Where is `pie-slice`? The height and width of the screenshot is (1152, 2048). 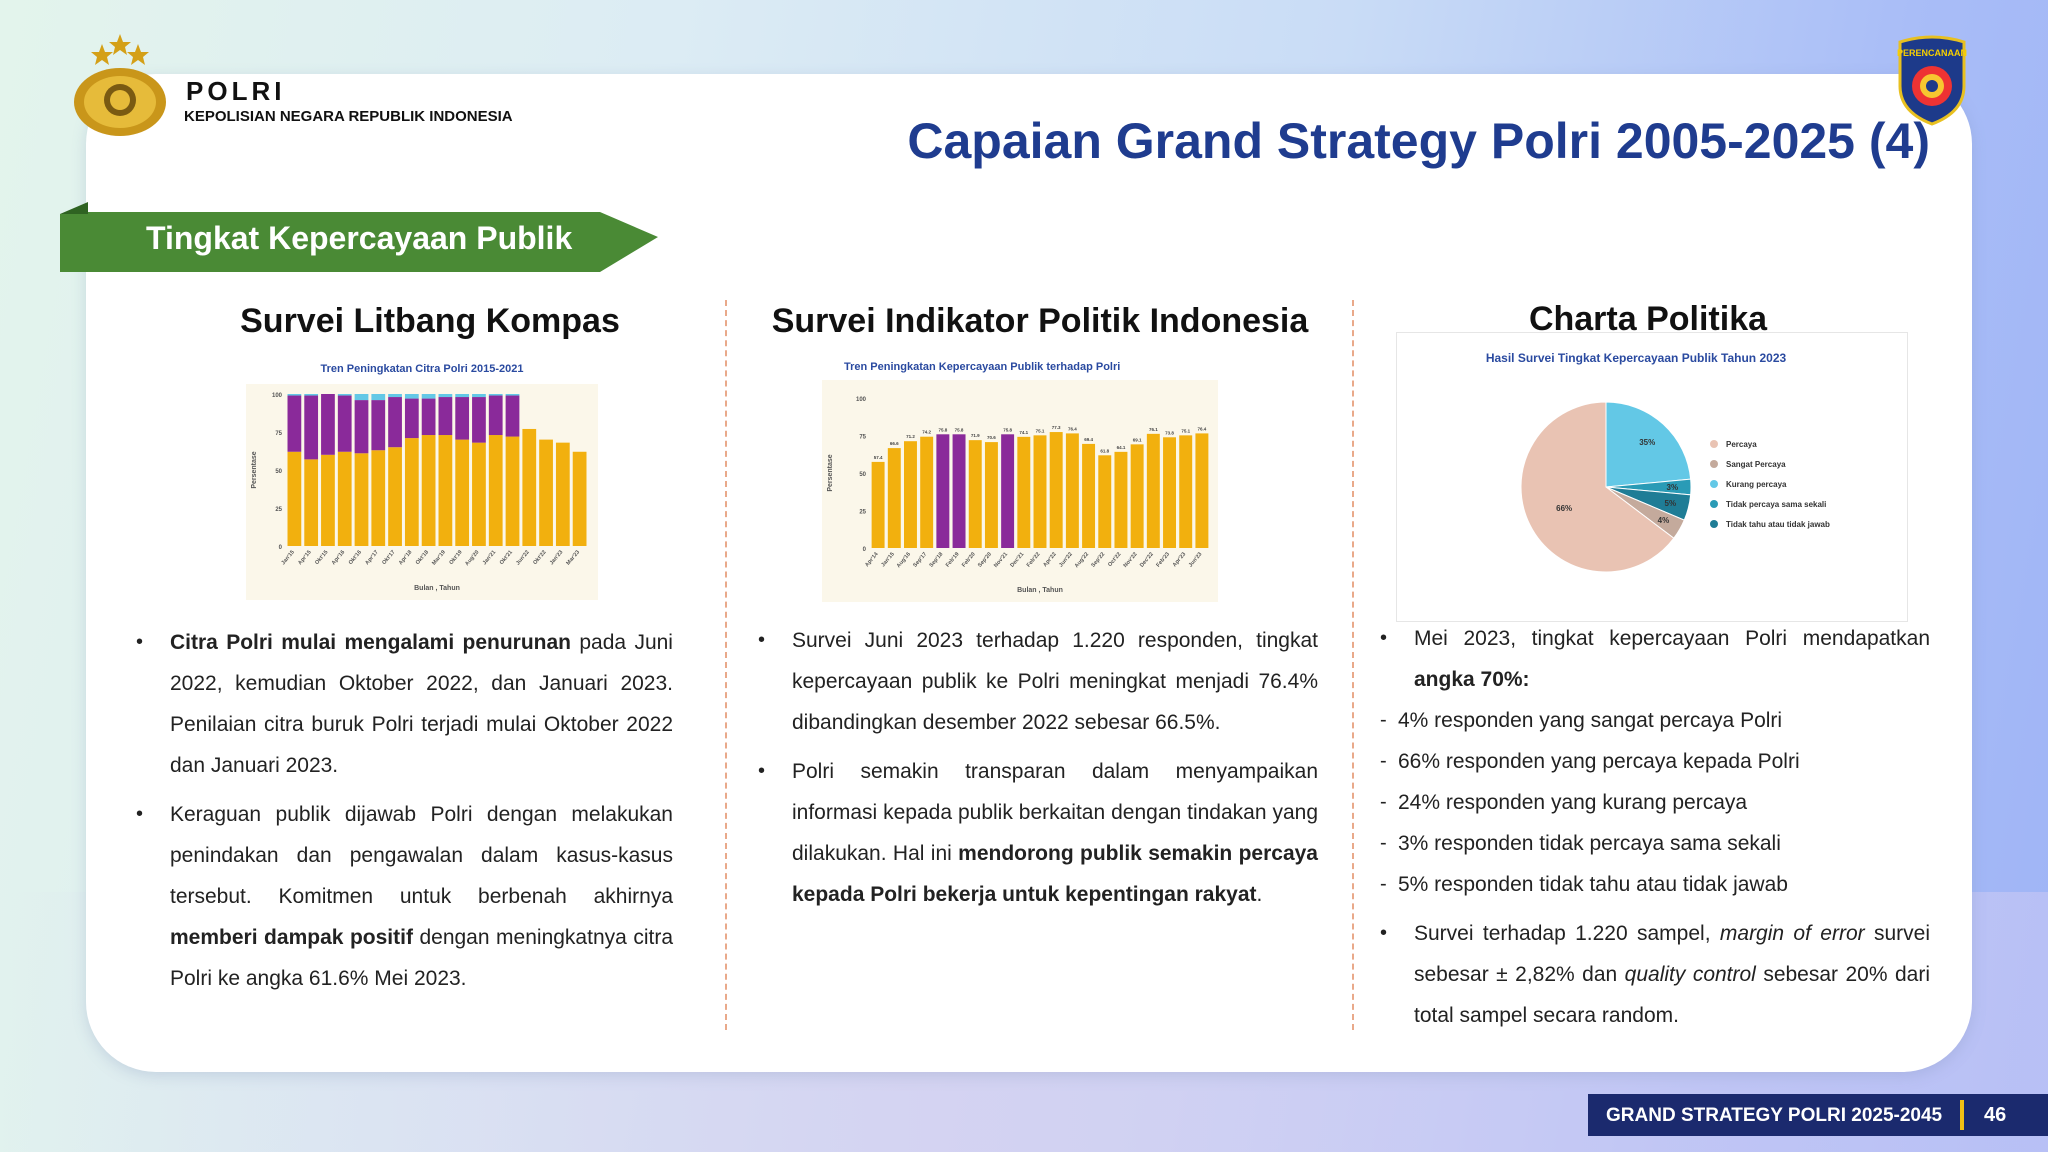
pie-slice is located at coordinates (1597, 487).